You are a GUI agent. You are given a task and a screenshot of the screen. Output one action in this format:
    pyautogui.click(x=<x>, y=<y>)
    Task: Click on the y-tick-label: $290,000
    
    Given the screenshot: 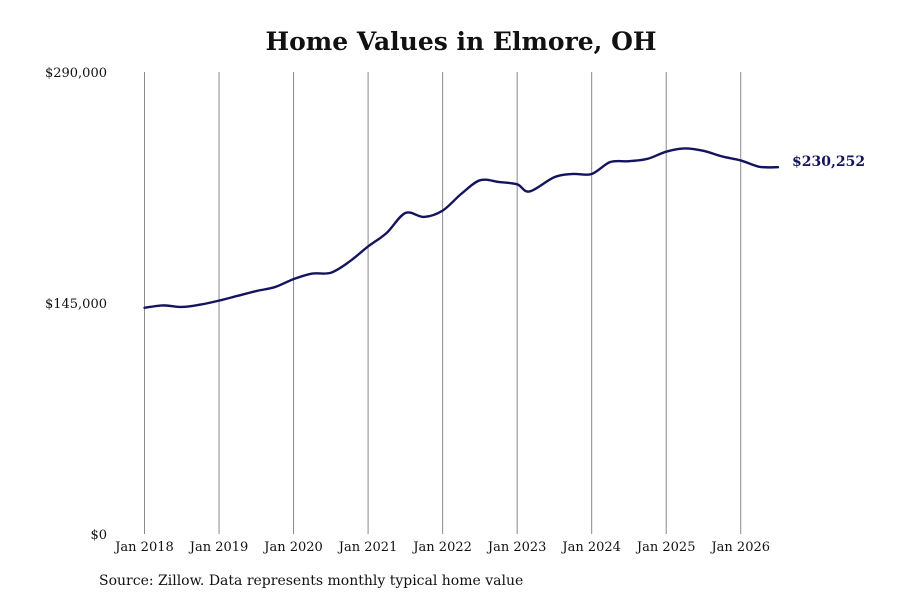 What is the action you would take?
    pyautogui.click(x=76, y=73)
    